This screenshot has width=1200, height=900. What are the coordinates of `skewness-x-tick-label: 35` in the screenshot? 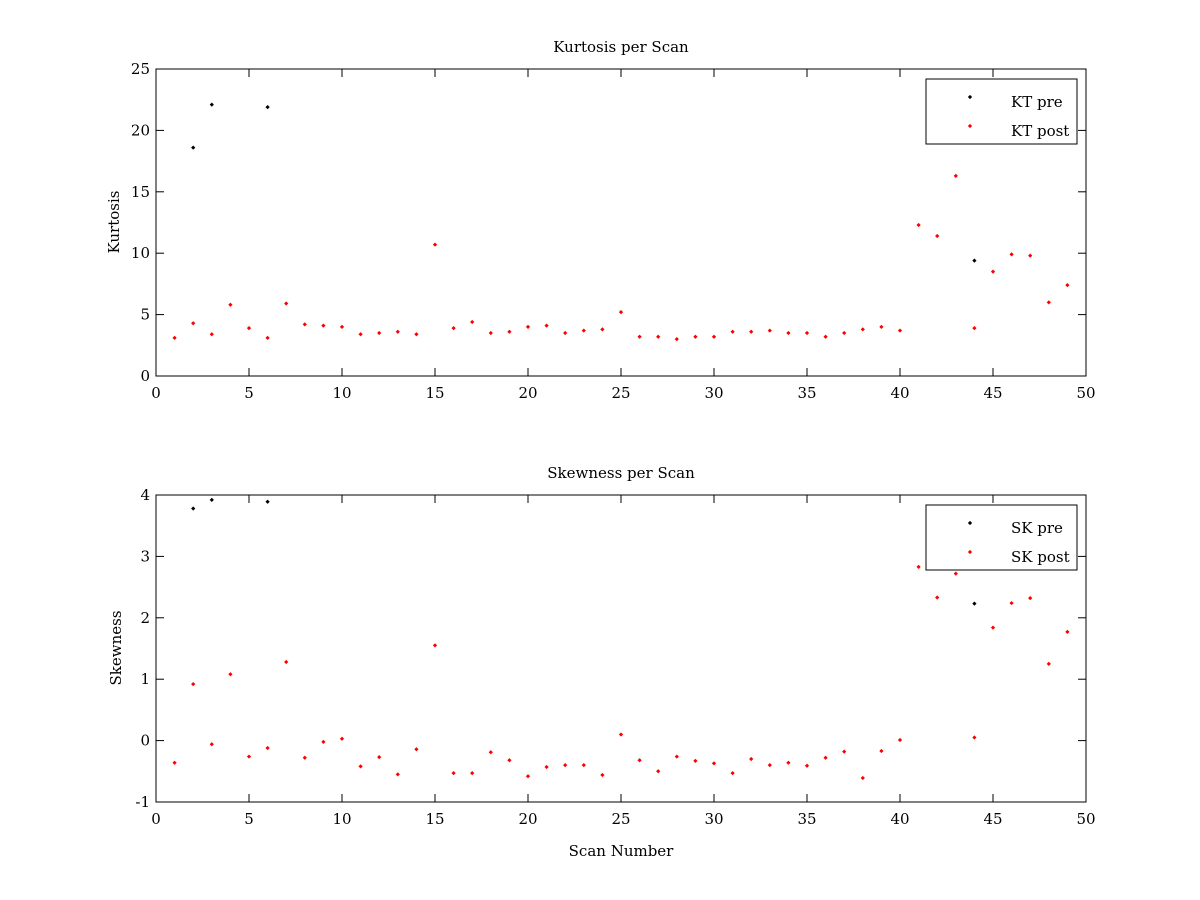 It's located at (806, 819).